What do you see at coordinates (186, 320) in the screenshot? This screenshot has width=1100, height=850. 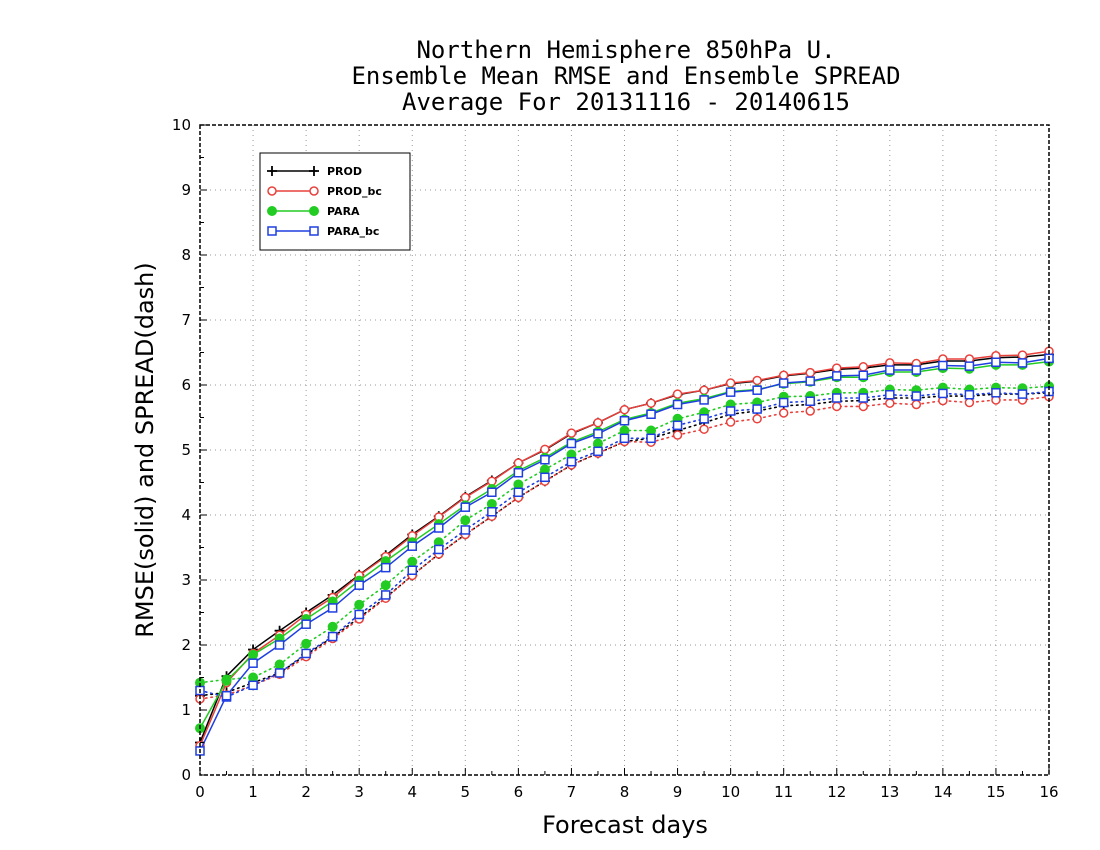 I see `y-tick-label: 7` at bounding box center [186, 320].